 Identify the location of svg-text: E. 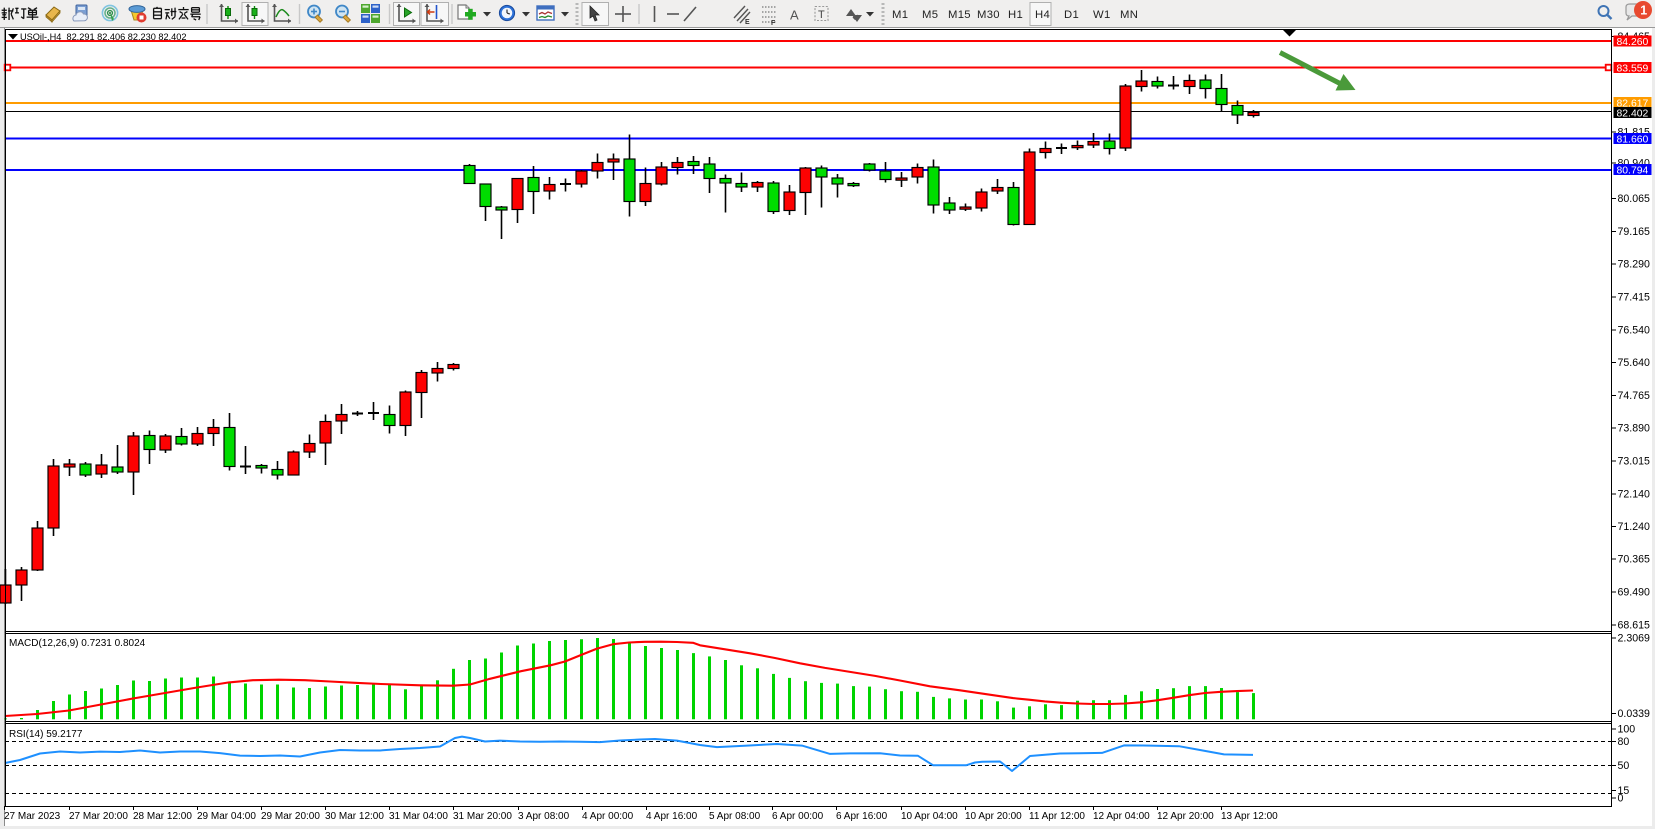
(747, 22).